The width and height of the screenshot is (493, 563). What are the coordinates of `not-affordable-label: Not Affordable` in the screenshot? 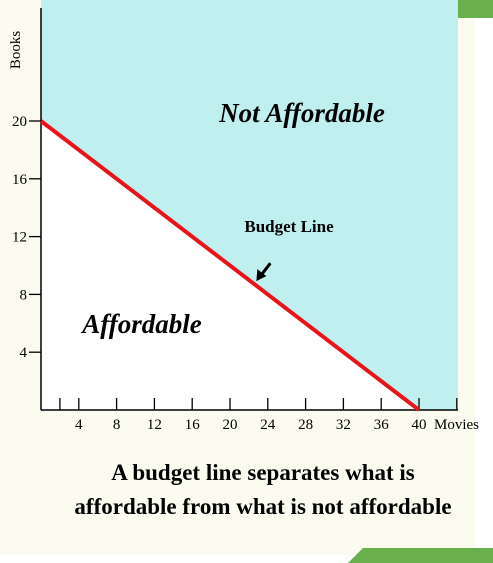 It's located at (301, 113).